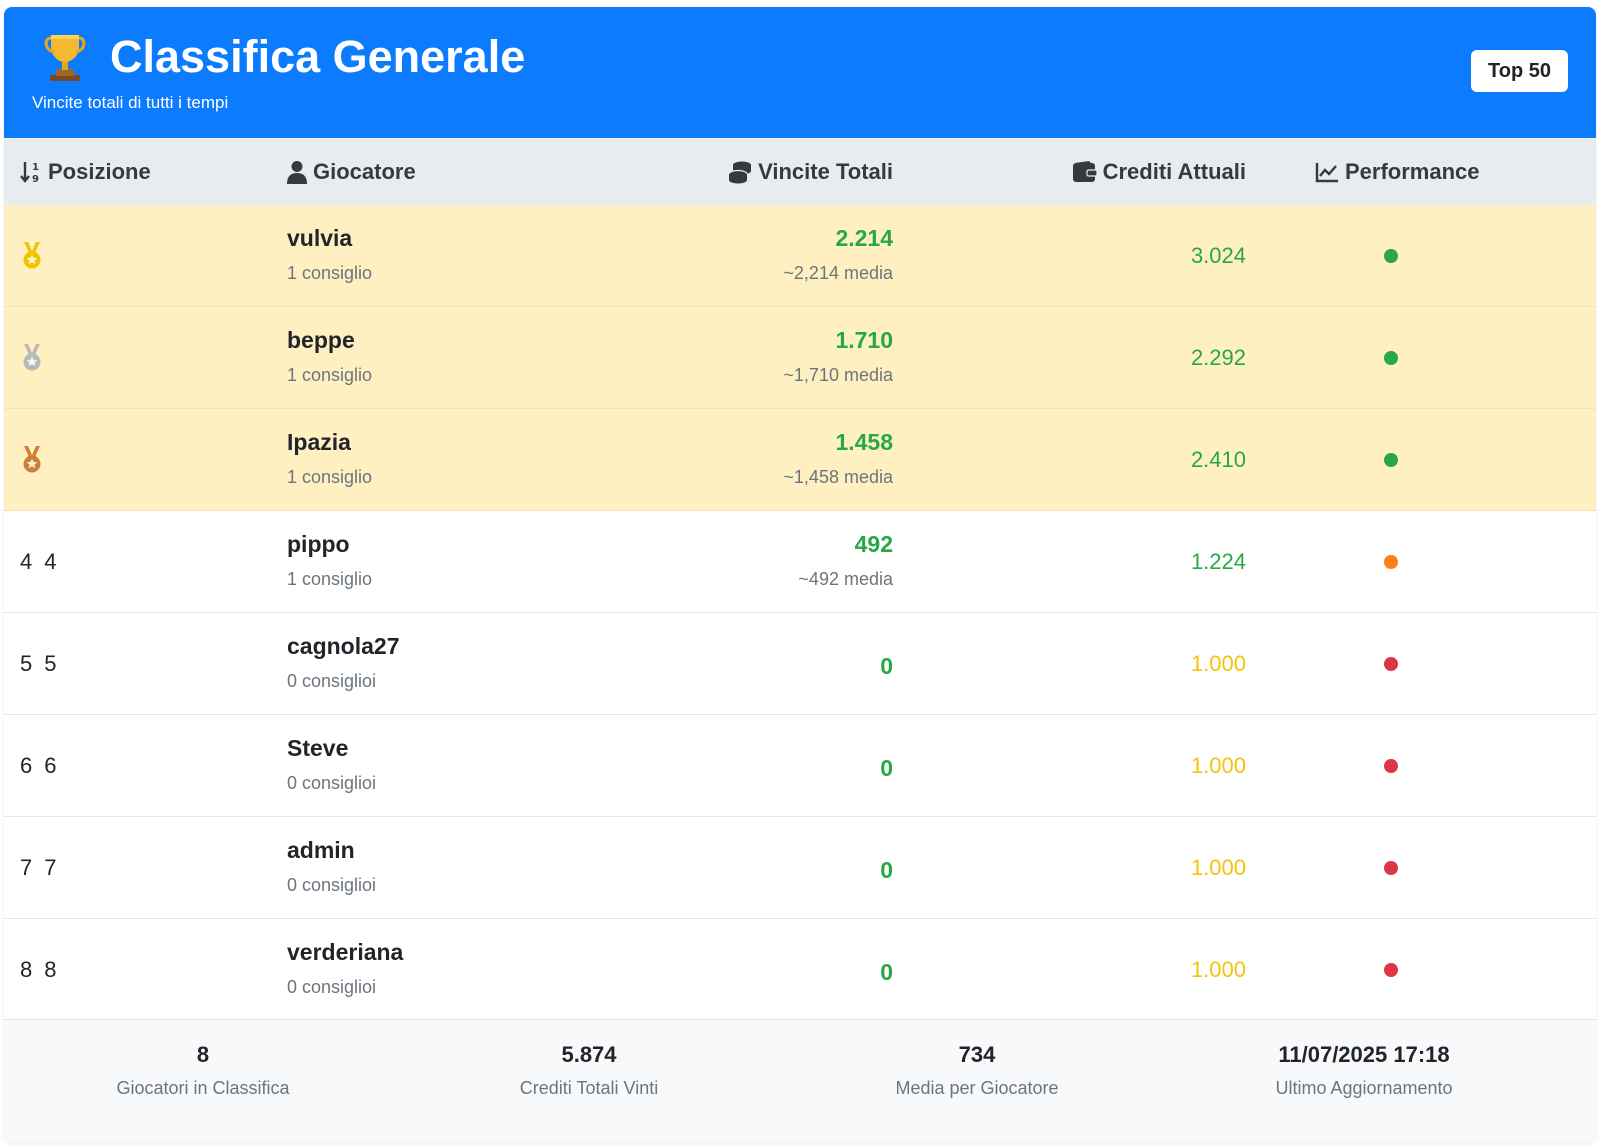 This screenshot has width=1600, height=1146. I want to click on player-name: Steve, so click(318, 748).